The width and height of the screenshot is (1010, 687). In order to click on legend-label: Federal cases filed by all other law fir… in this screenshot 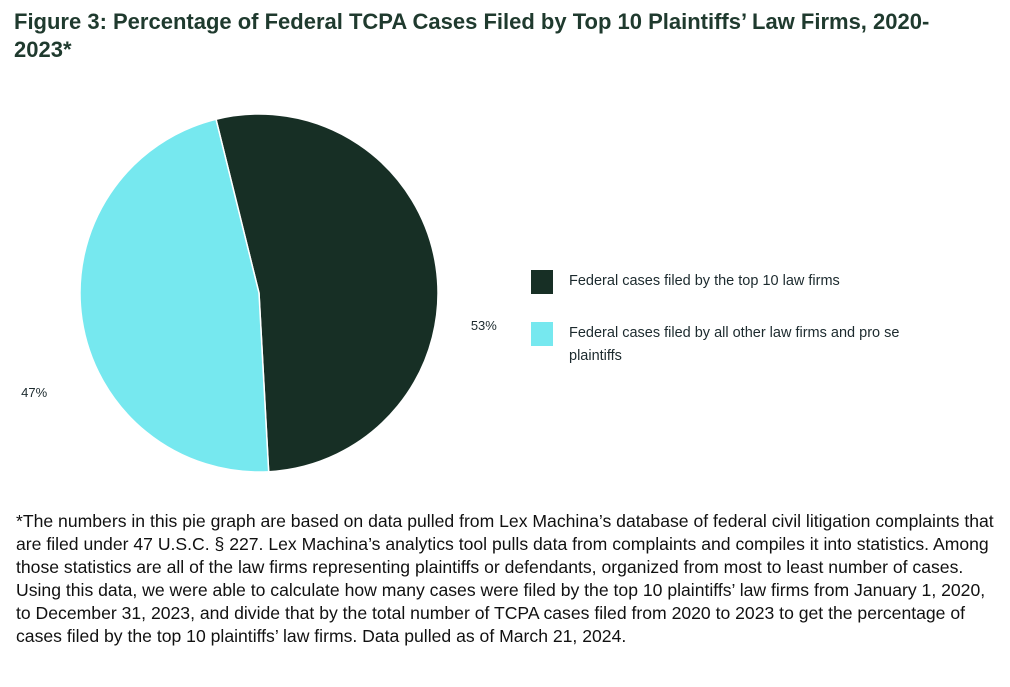, I will do `click(734, 344)`.